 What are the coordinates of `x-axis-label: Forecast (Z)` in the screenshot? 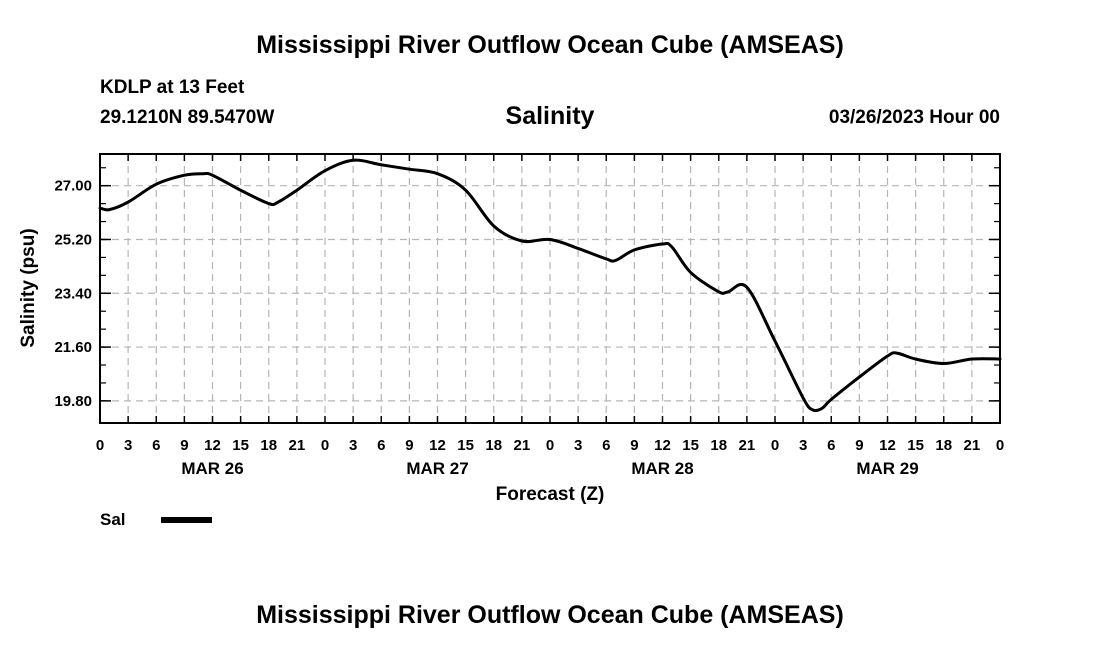 It's located at (550, 494).